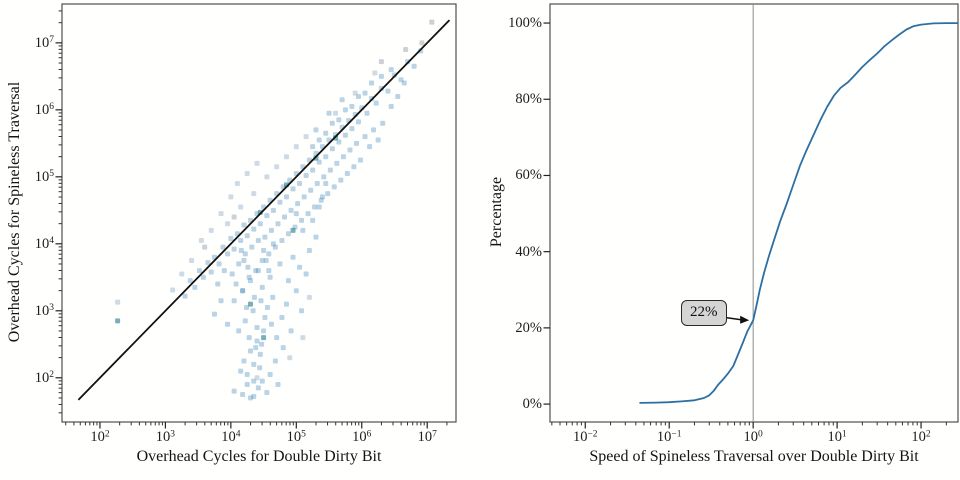 This screenshot has width=960, height=480. I want to click on right-x-tick-label: 10⁻¹, so click(669, 437).